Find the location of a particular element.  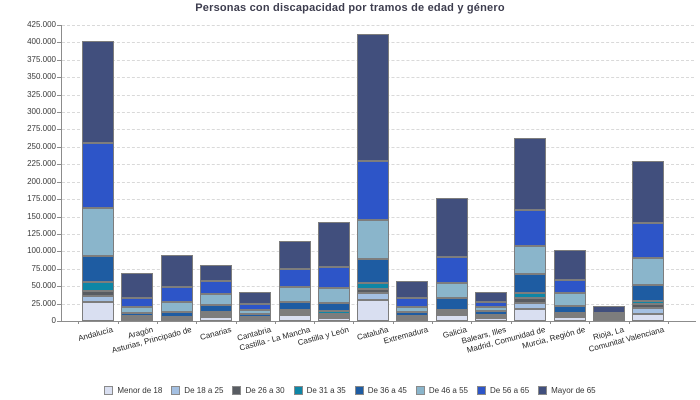

bar-segment-Madrid, Comunidad de-De 26 a 30 is located at coordinates (530, 300).